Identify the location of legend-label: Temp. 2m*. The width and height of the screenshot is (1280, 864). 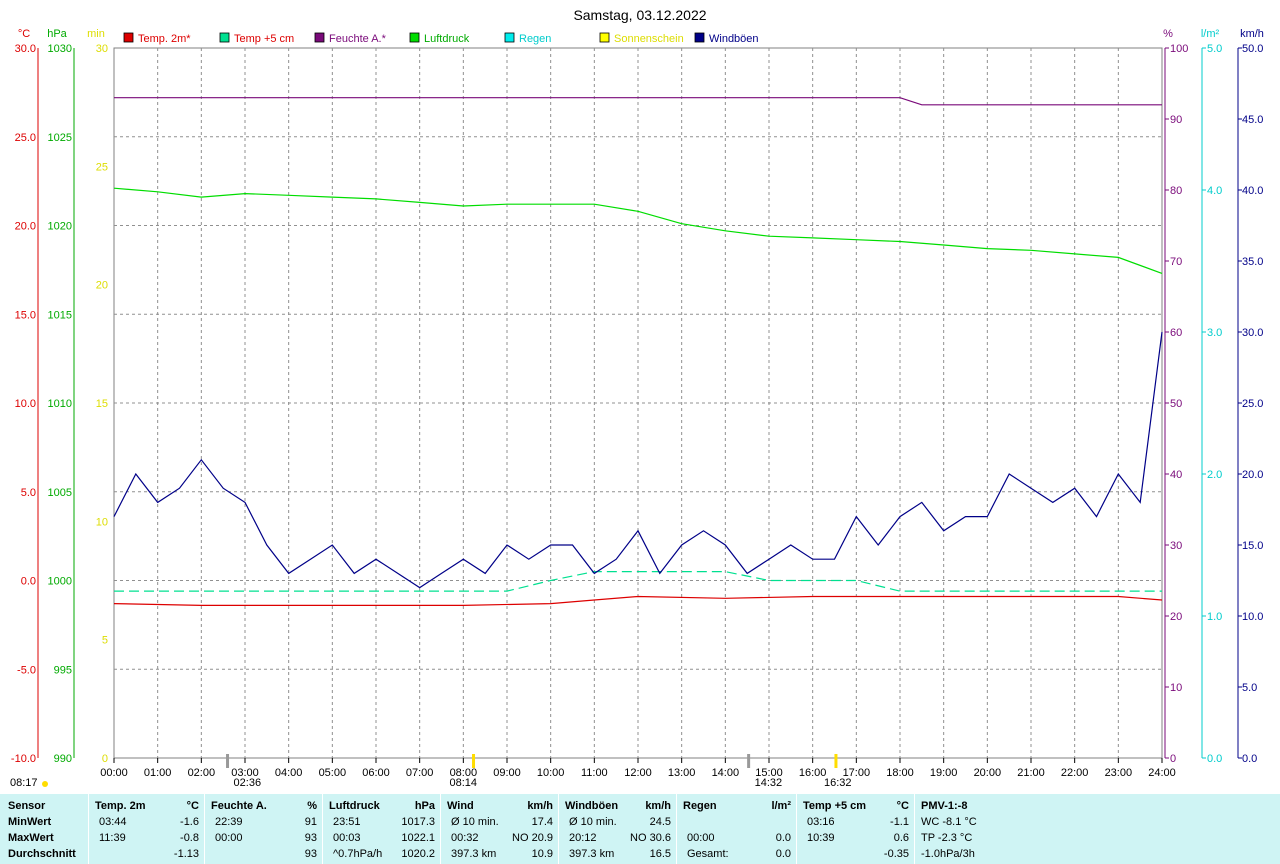
(164, 39).